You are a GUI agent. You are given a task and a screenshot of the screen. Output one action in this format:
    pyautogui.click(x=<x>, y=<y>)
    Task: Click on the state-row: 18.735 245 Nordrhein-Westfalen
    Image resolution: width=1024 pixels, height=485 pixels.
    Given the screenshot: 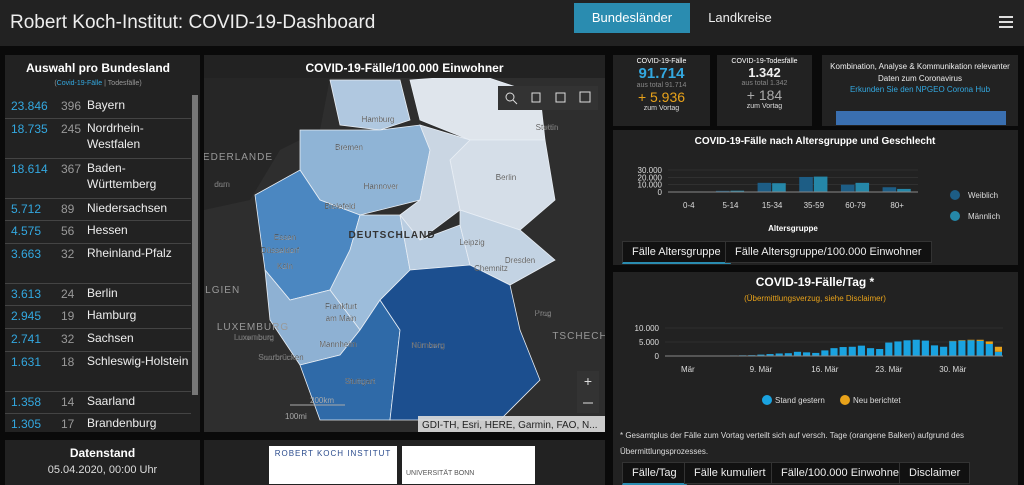 What is the action you would take?
    pyautogui.click(x=98, y=138)
    